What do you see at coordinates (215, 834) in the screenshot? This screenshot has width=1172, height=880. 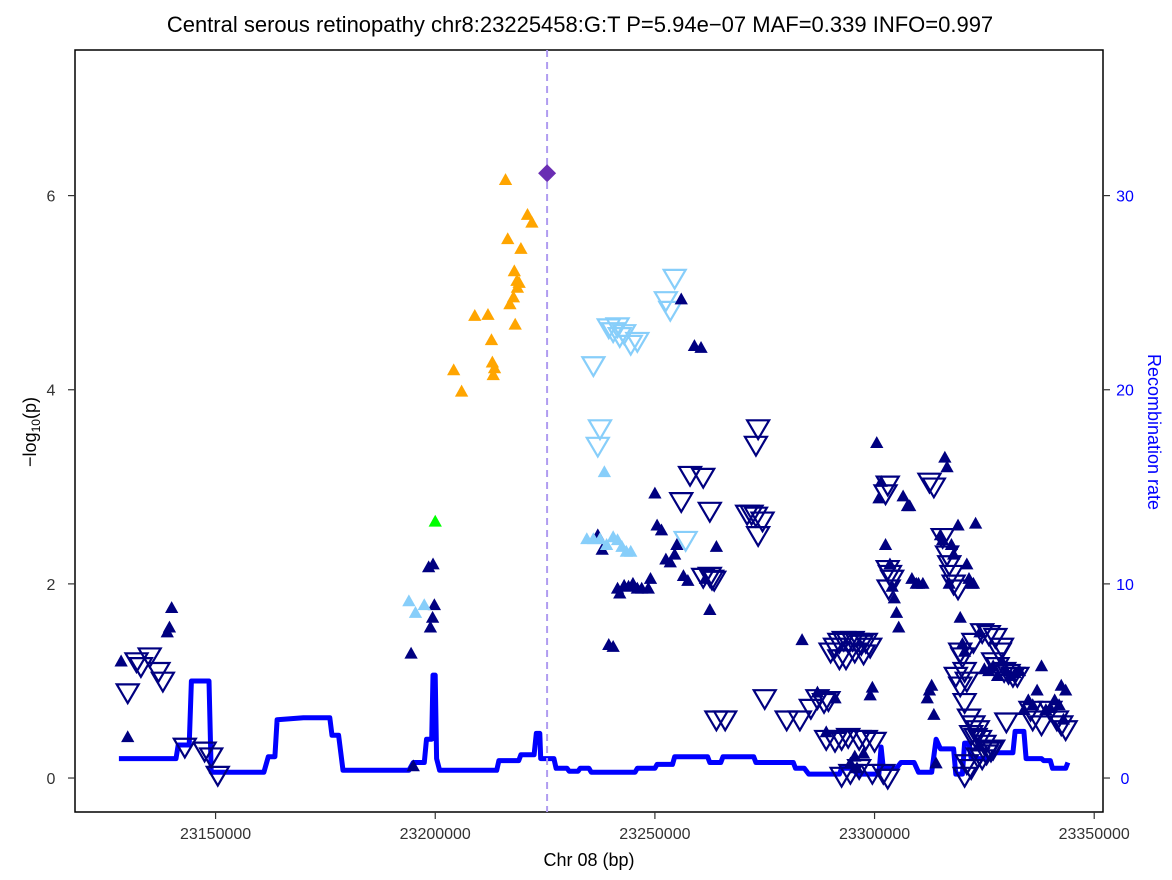 I see `x-tick-label: 23150000` at bounding box center [215, 834].